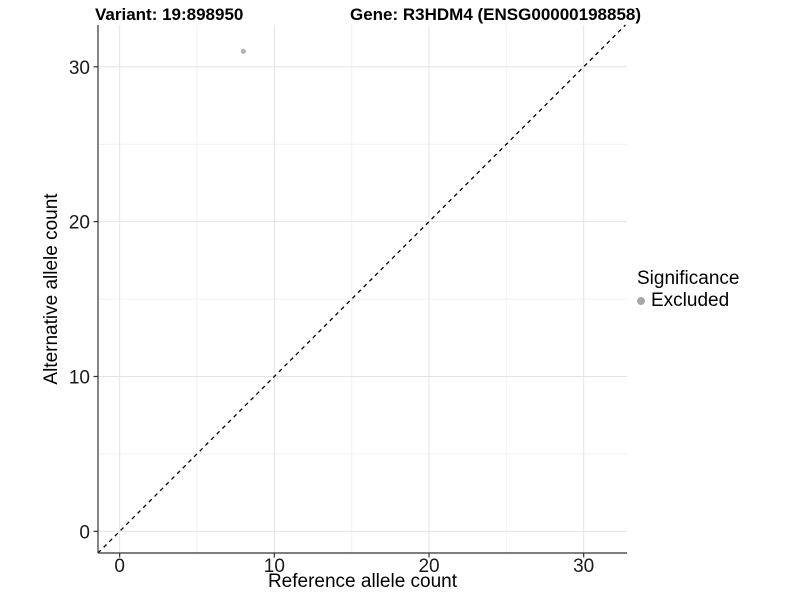 The image size is (800, 600). I want to click on gene-title: Gene: R3HDM4 (ENSG00000198858), so click(496, 14).